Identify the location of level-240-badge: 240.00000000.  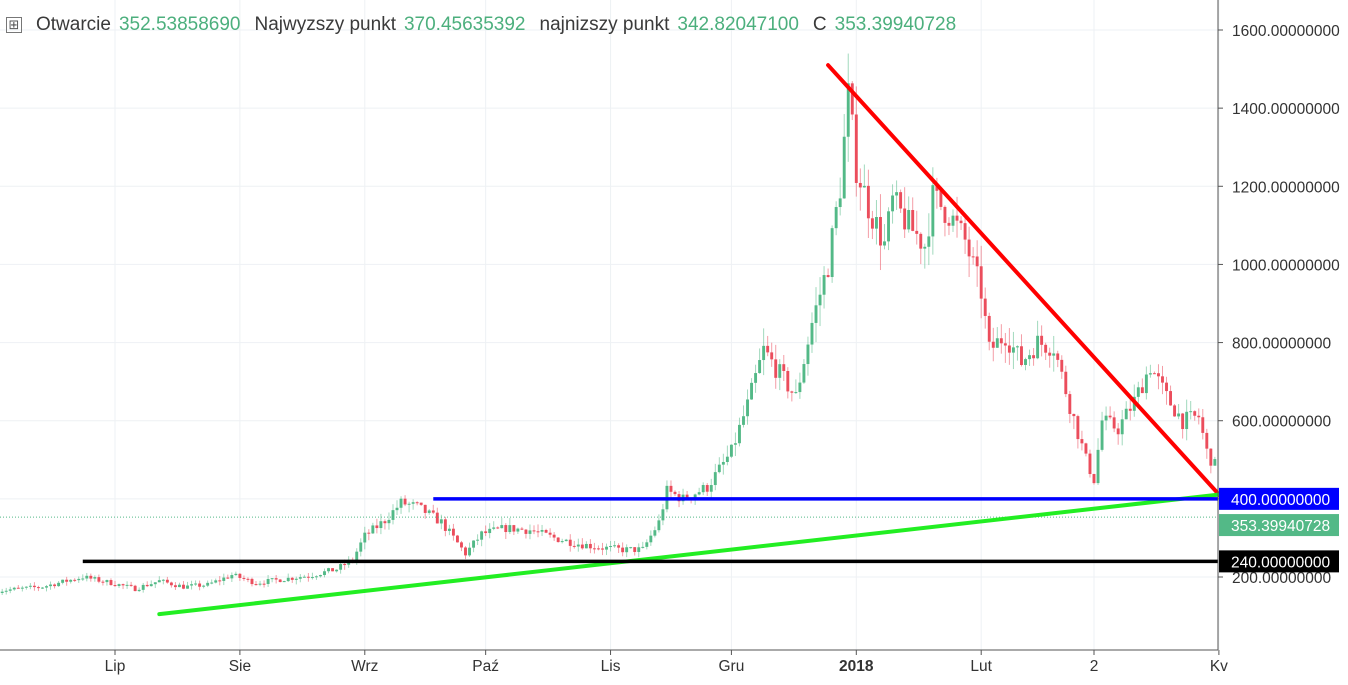
(1279, 561).